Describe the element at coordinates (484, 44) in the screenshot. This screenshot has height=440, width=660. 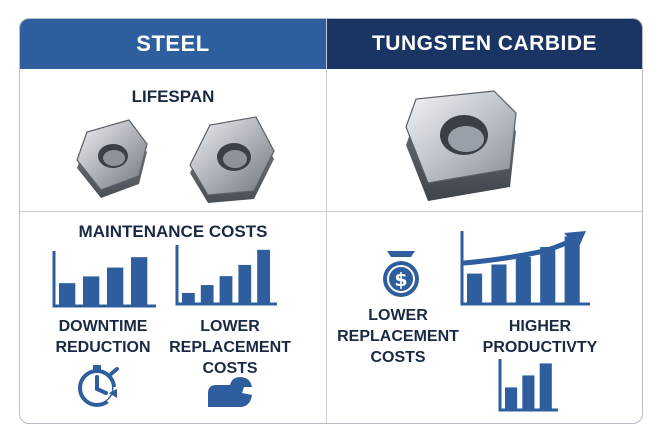
I see `carbide-header: TUNGSTEN CARBIDE` at that location.